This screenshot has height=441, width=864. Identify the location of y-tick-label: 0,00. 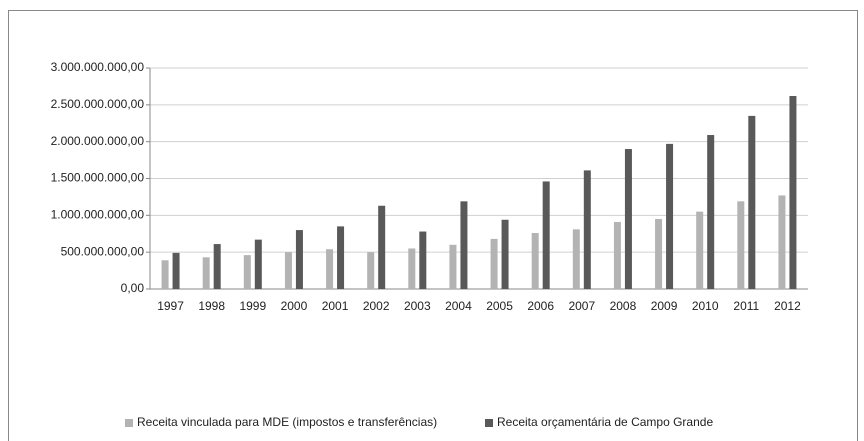
(133, 288).